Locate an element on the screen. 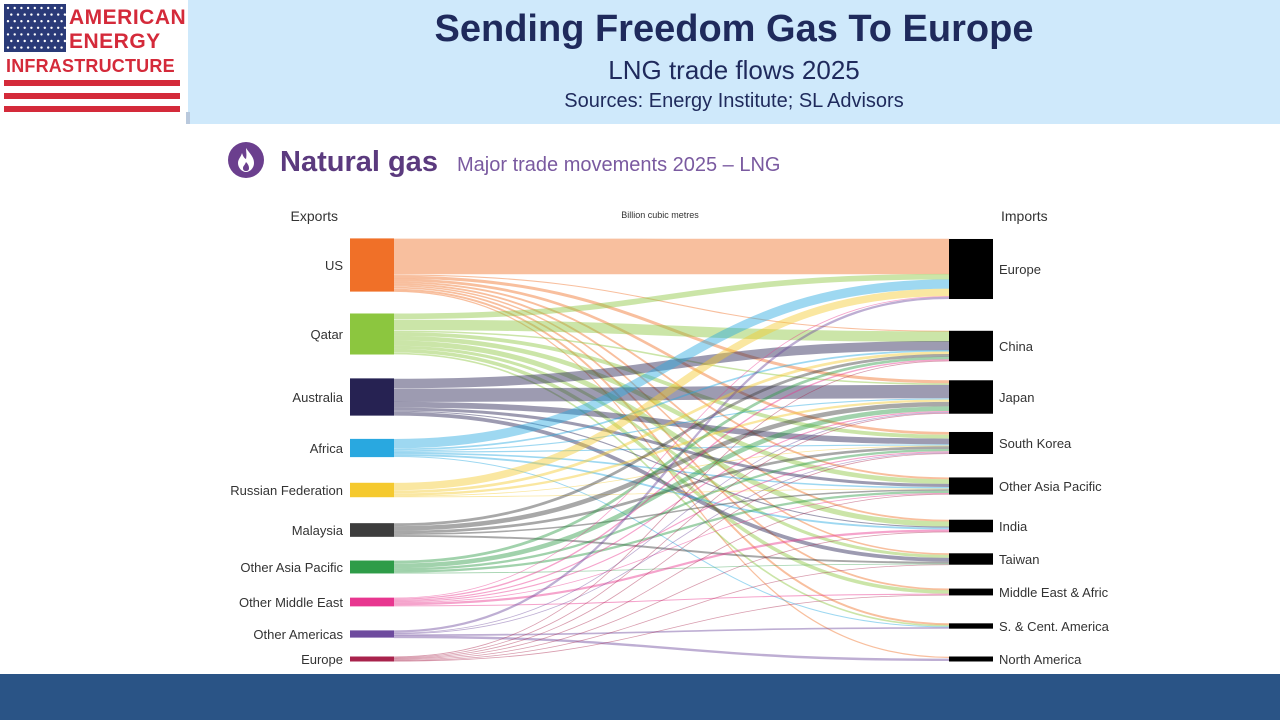  exporter-node-russian-federation is located at coordinates (372, 490).